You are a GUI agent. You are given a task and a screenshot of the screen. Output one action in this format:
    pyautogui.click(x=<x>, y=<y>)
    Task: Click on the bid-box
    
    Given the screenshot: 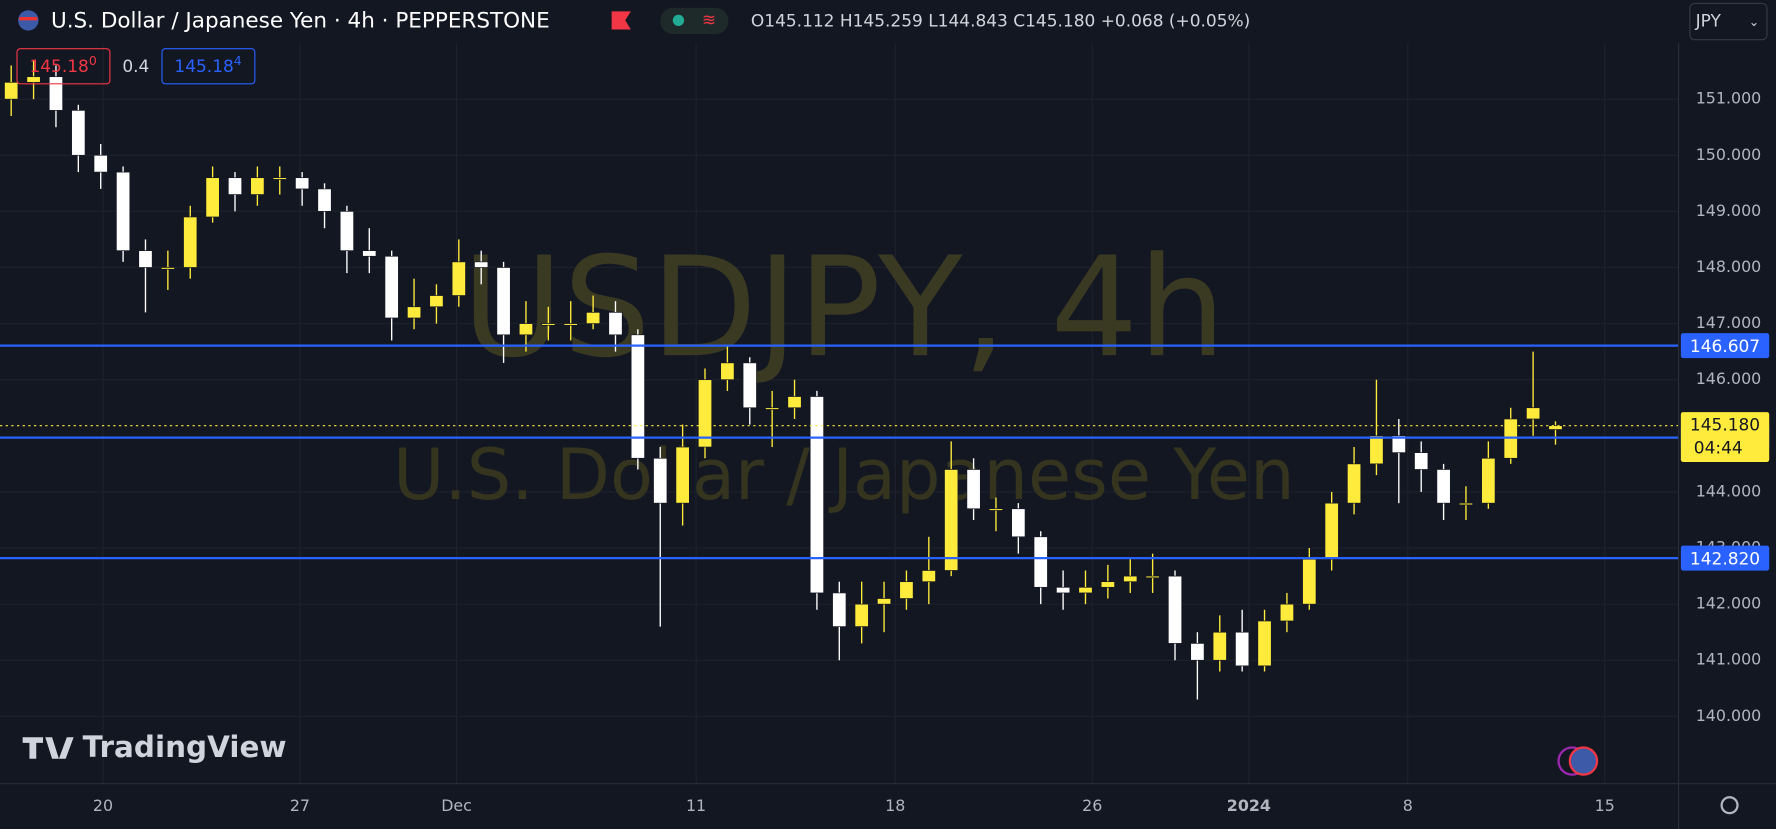 What is the action you would take?
    pyautogui.click(x=63, y=66)
    